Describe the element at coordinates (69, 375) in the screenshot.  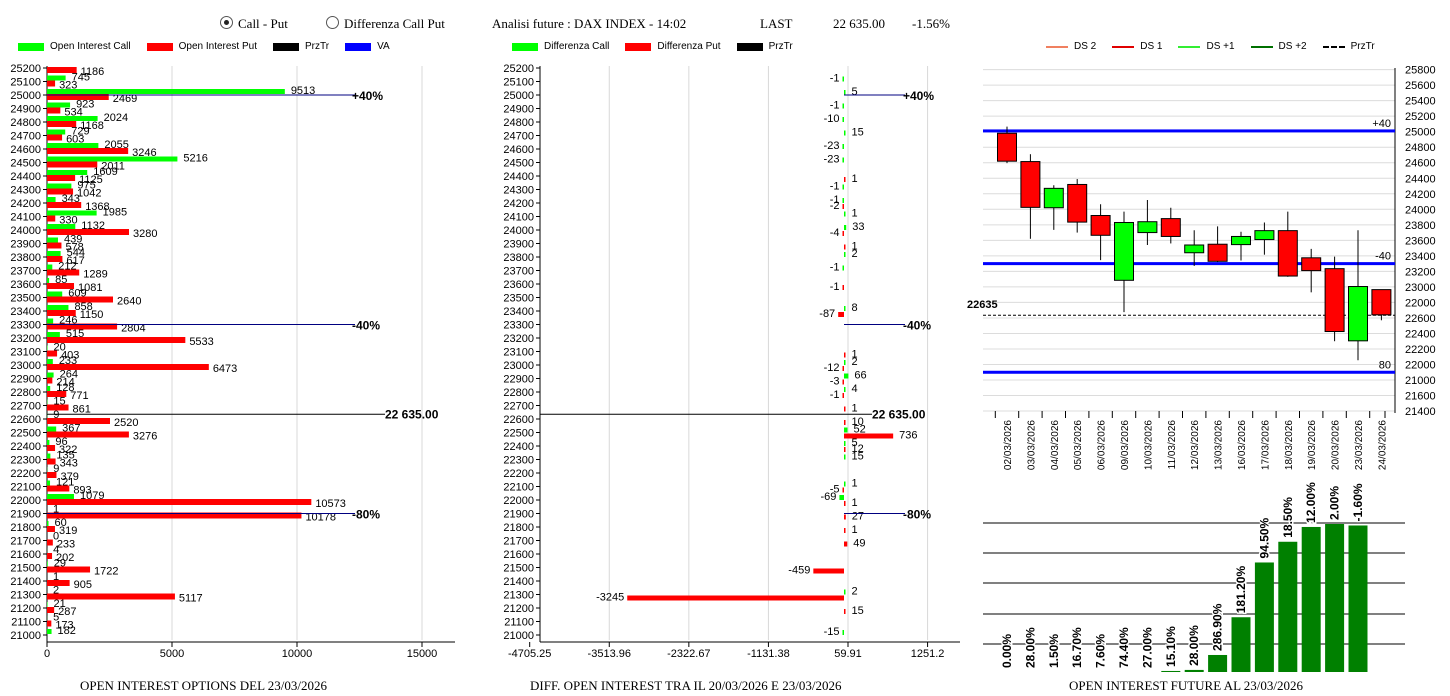
I see `call-value-label: 264` at that location.